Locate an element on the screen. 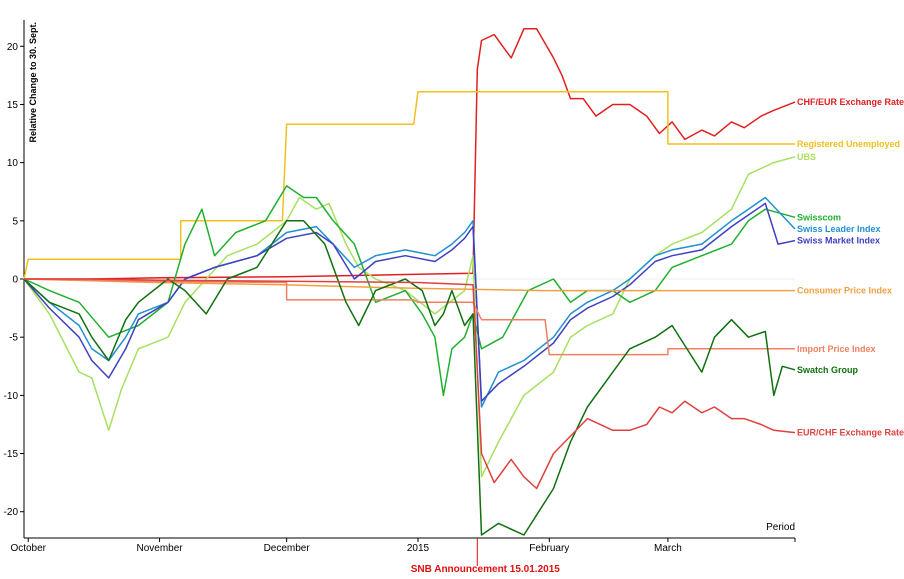  series-line-import-price-index is located at coordinates (409, 317).